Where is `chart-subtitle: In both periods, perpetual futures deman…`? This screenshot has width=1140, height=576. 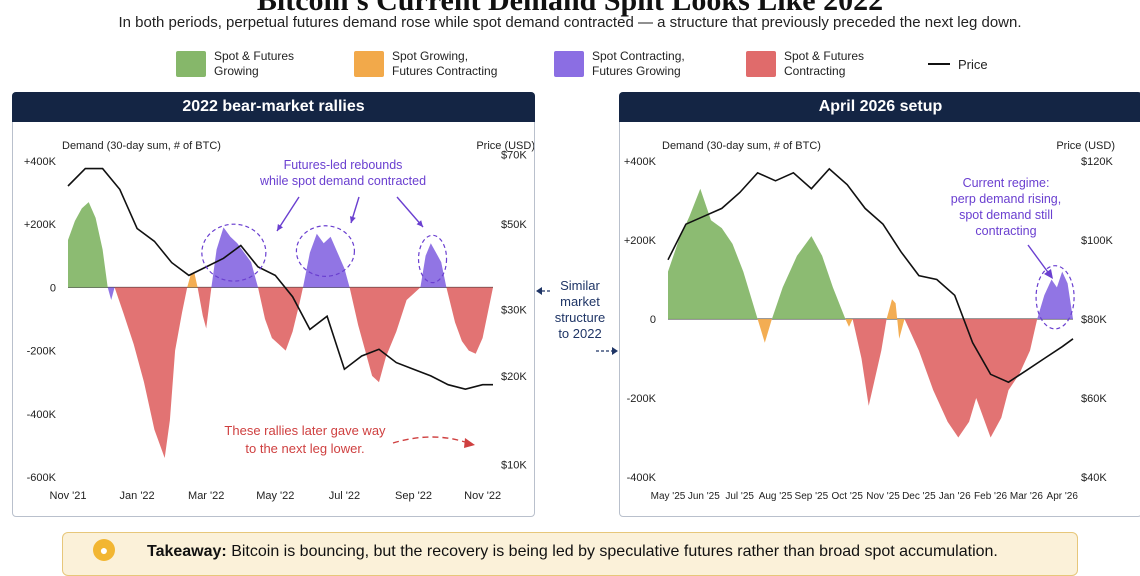 chart-subtitle: In both periods, perpetual futures deman… is located at coordinates (570, 22).